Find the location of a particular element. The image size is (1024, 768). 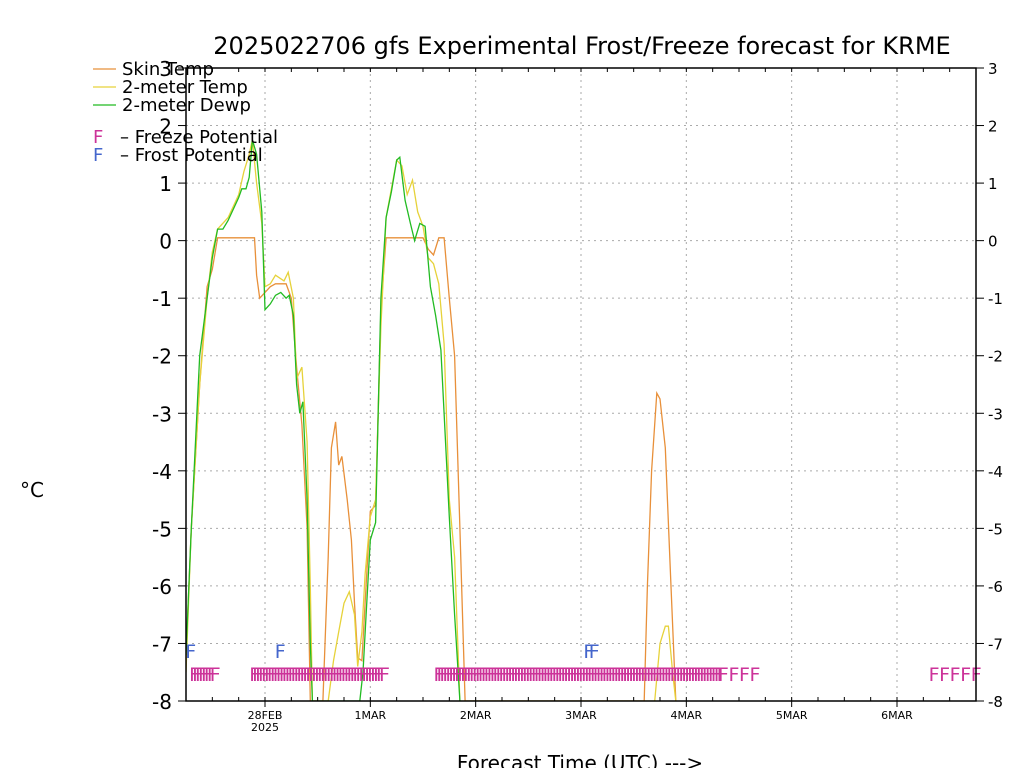

y-tick-label: -4 is located at coordinates (162, 472).